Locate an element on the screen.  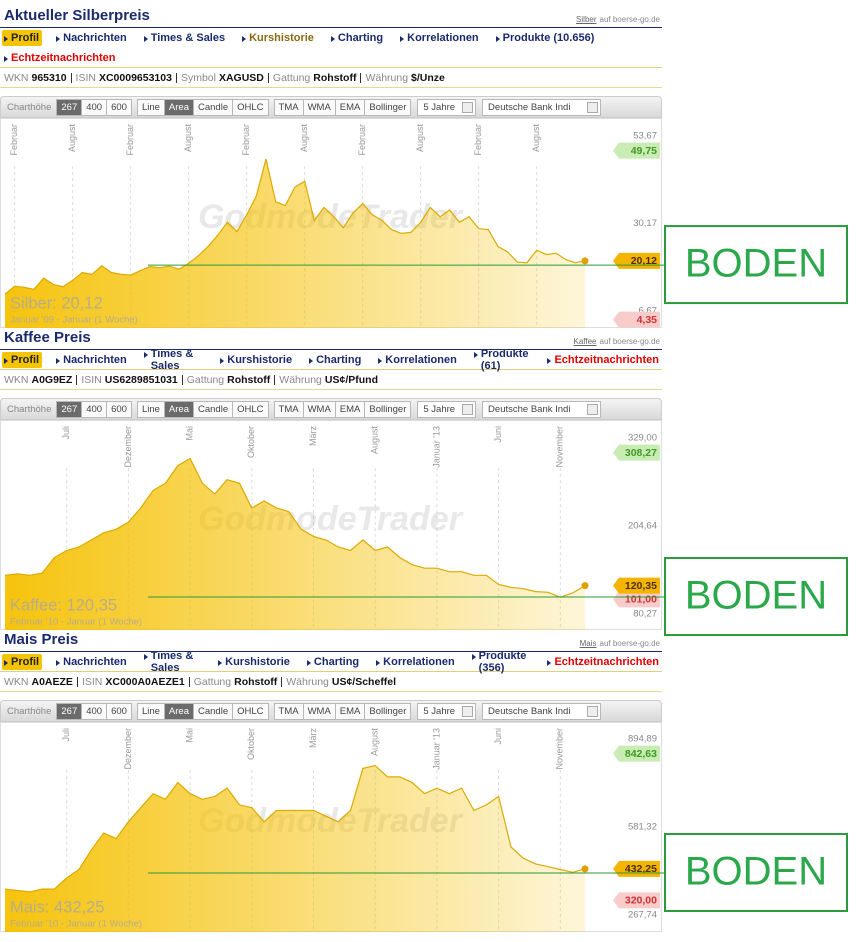
price-badge-label: 432,25 is located at coordinates (641, 869).